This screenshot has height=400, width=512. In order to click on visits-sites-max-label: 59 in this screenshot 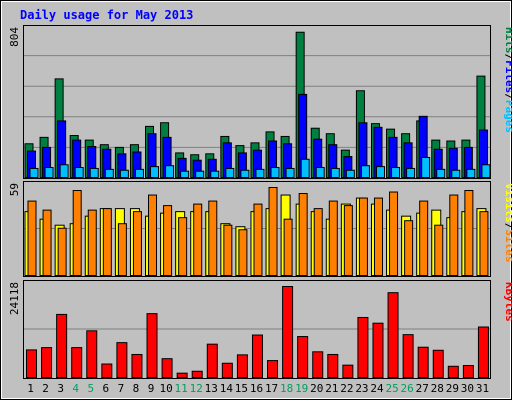, I will do `click(14, 189)`.